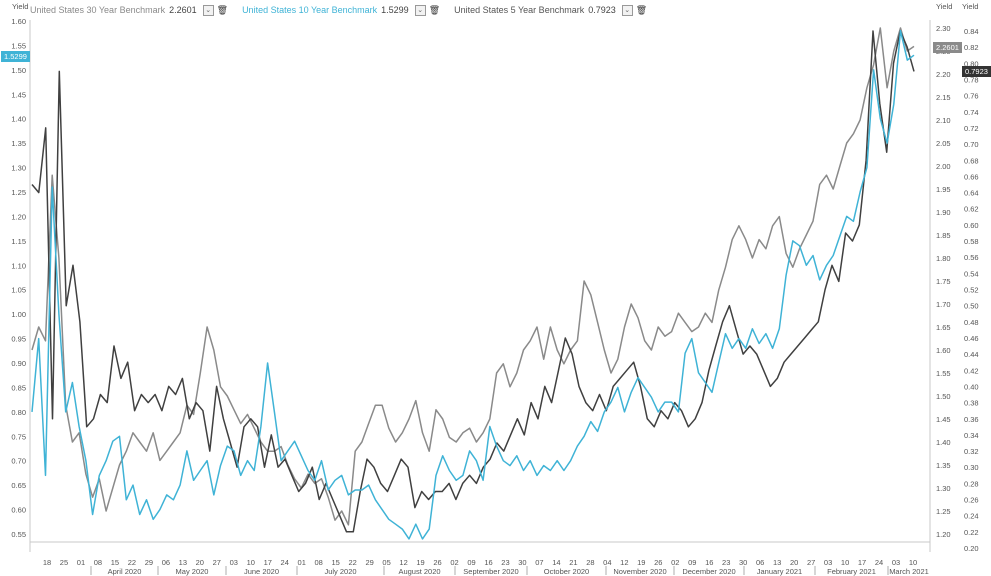 This screenshot has height=576, width=991. I want to click on x-month-label: March 2021, so click(909, 571).